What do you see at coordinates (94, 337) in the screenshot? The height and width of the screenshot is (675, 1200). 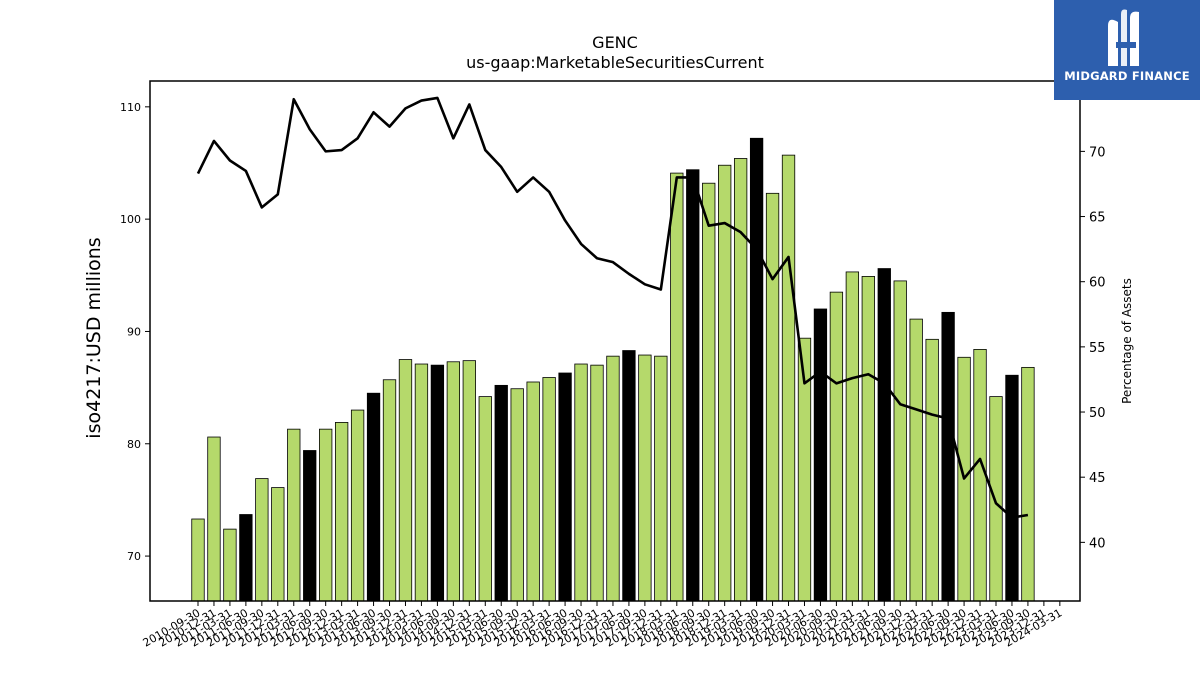 I see `y-axis-label: iso4217:USD millions` at bounding box center [94, 337].